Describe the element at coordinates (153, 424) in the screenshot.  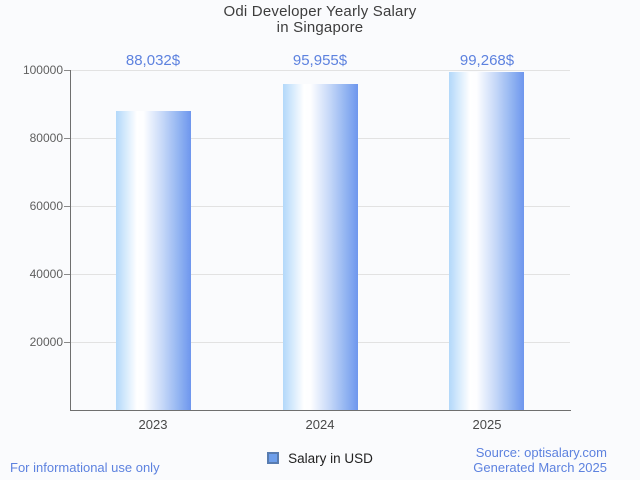
I see `x-axis-label-2023: 2023` at that location.